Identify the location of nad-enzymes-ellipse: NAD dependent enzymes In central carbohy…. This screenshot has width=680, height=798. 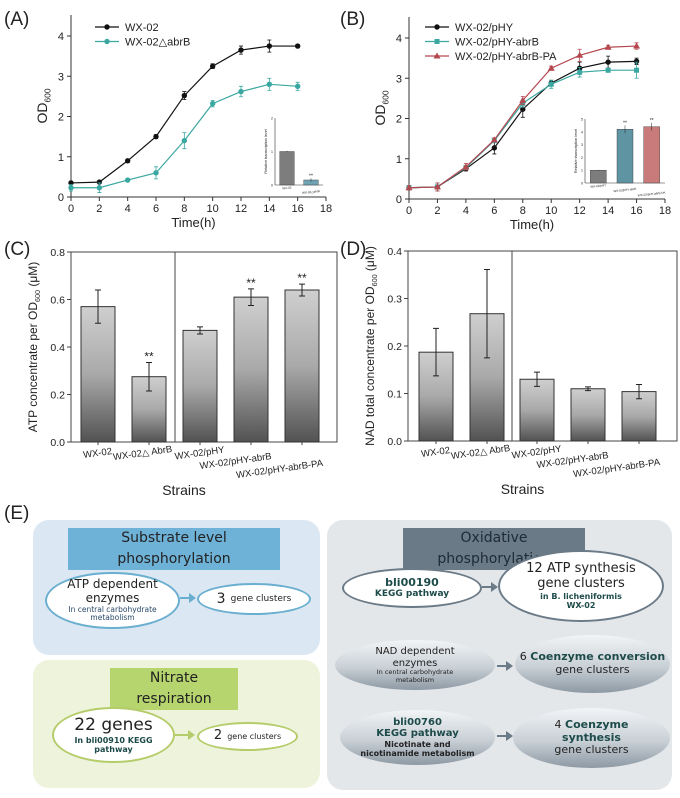
(415, 665).